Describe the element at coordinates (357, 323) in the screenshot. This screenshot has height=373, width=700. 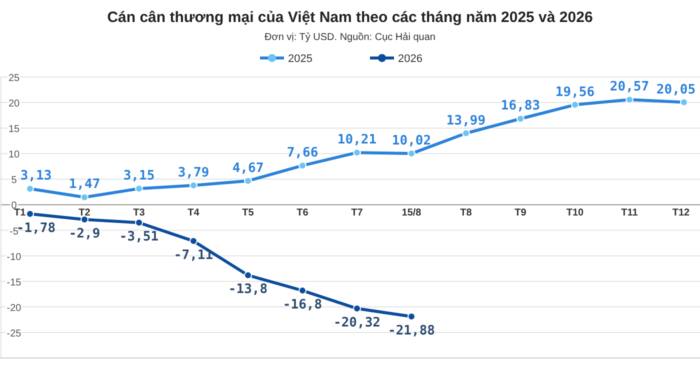
I see `data-label: -20,32` at that location.